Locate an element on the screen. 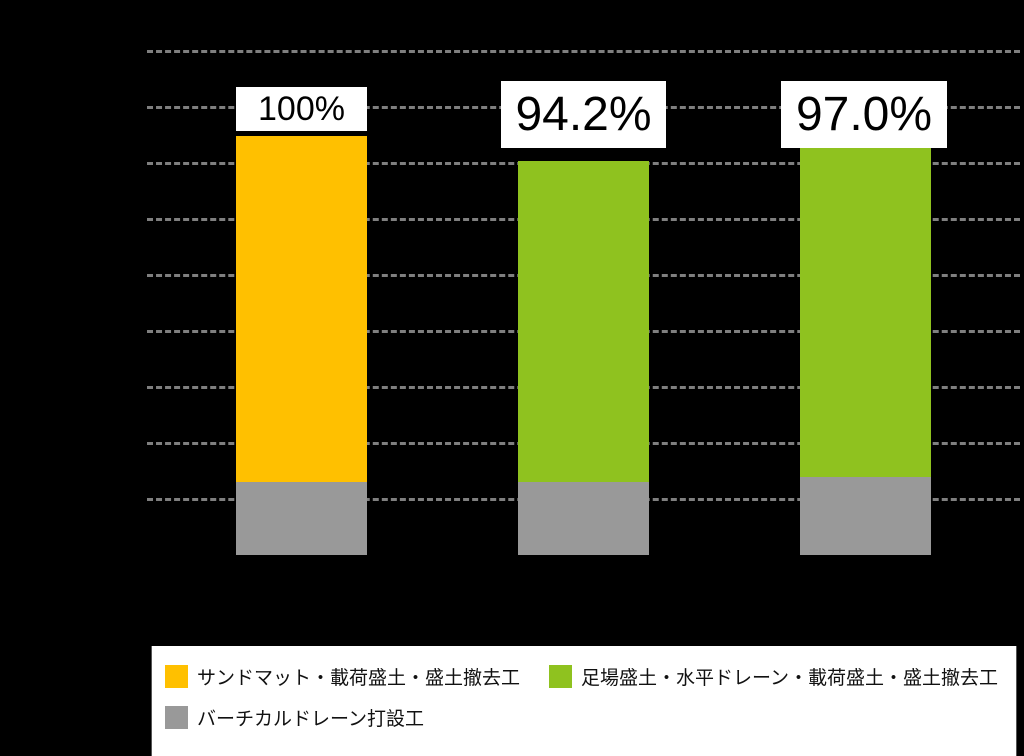 The width and height of the screenshot is (1024, 756). gridline is located at coordinates (583, 51).